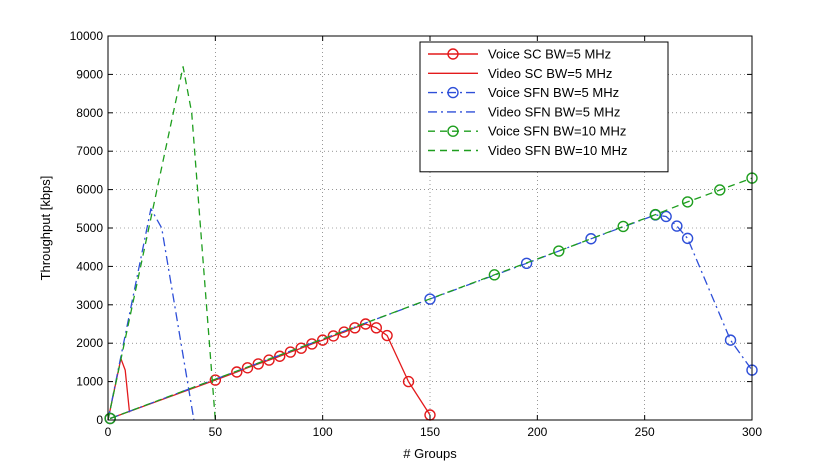 The height and width of the screenshot is (474, 830). Describe the element at coordinates (89, 228) in the screenshot. I see `y-tick-label: 5000` at that location.